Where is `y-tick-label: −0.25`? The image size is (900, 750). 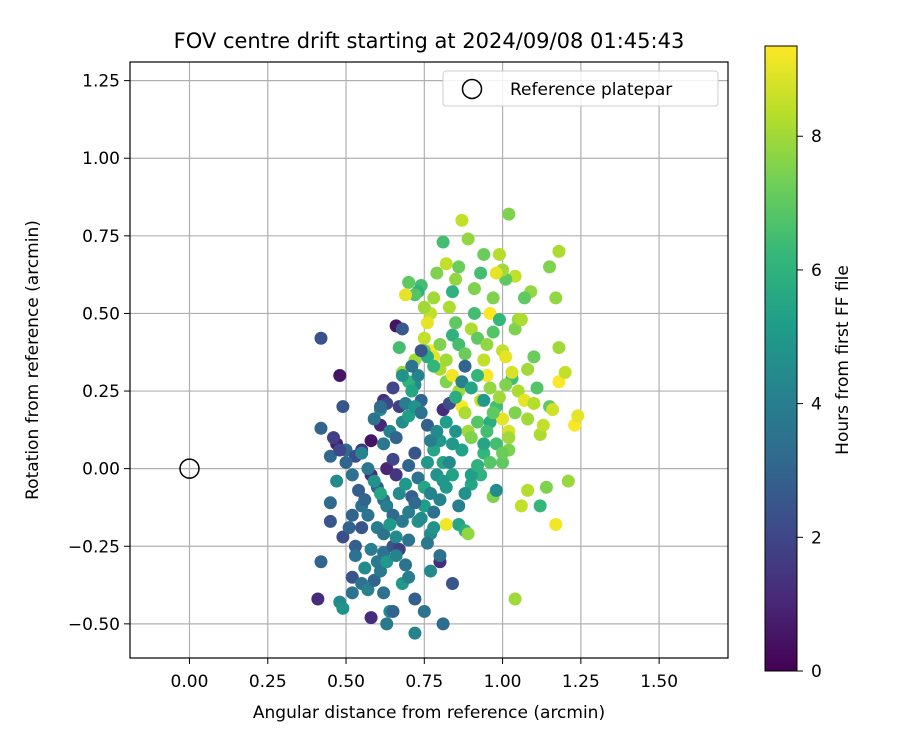 y-tick-label: −0.25 is located at coordinates (94, 547).